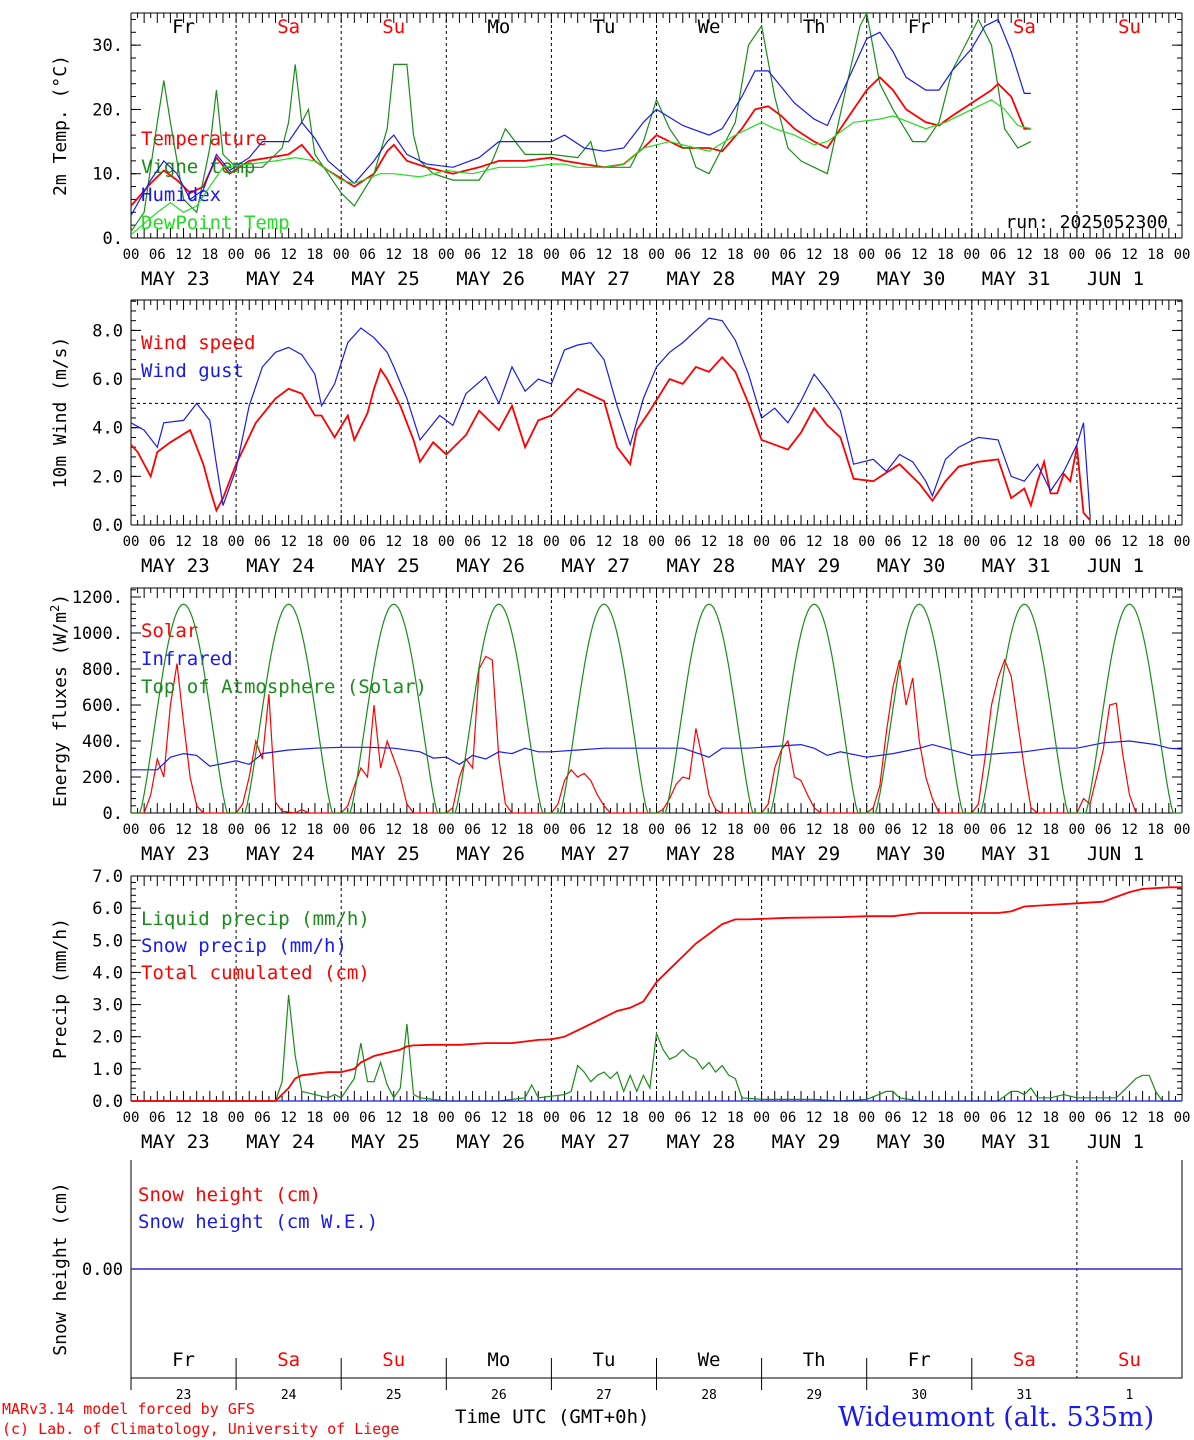 The height and width of the screenshot is (1440, 1194). Describe the element at coordinates (288, 1360) in the screenshot. I see `weekday-label-bottom: Sa` at that location.